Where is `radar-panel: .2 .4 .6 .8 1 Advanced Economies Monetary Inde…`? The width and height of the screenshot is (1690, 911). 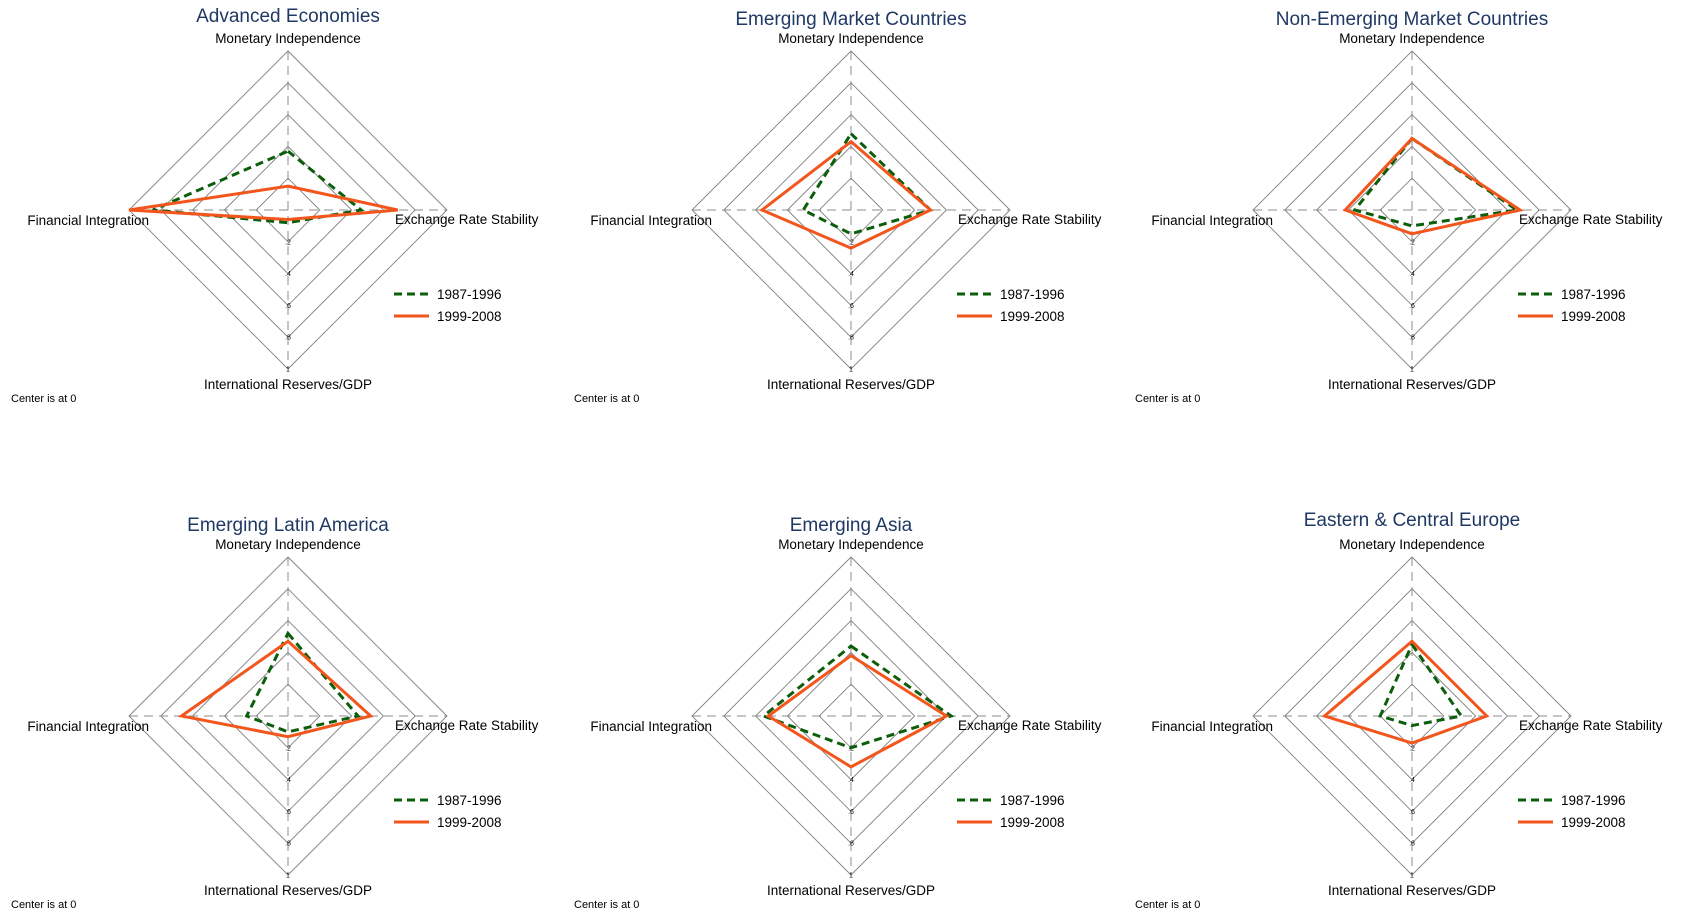 radar-panel: .2 .4 .6 .8 1 Advanced Economies Monetary Inde… is located at coordinates (275, 205).